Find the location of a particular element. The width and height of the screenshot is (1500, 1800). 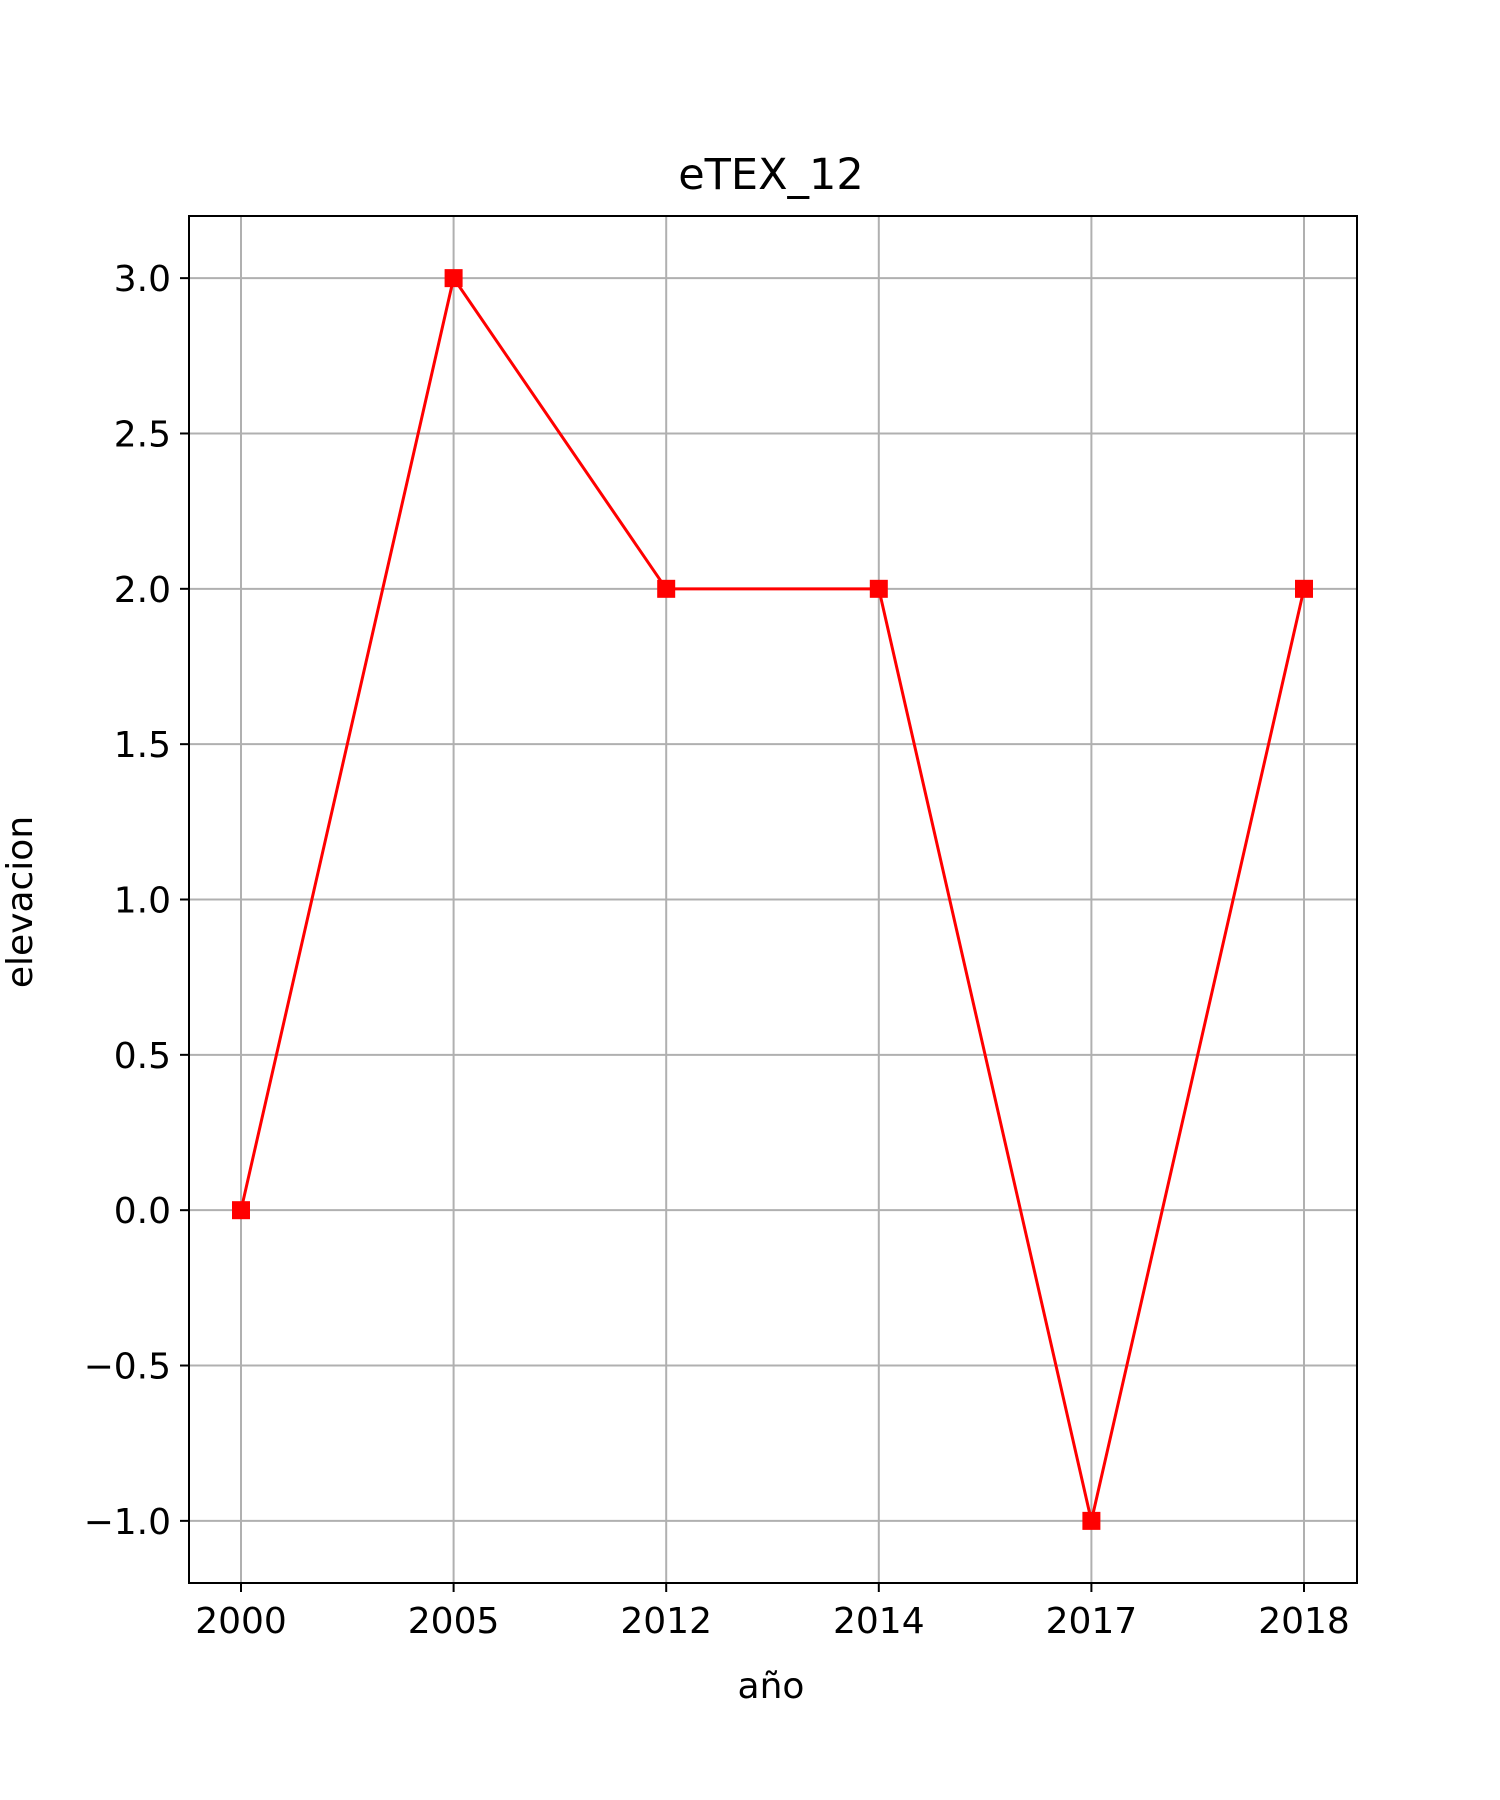

y-tick-label: 1.0 is located at coordinates (142, 901).